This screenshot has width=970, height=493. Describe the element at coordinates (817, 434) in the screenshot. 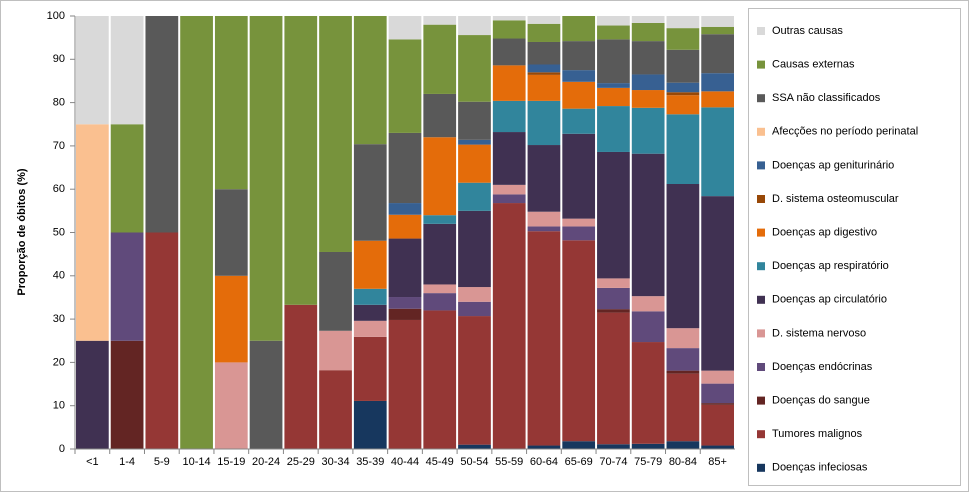

I see `legend-label: Tumores malignos` at that location.